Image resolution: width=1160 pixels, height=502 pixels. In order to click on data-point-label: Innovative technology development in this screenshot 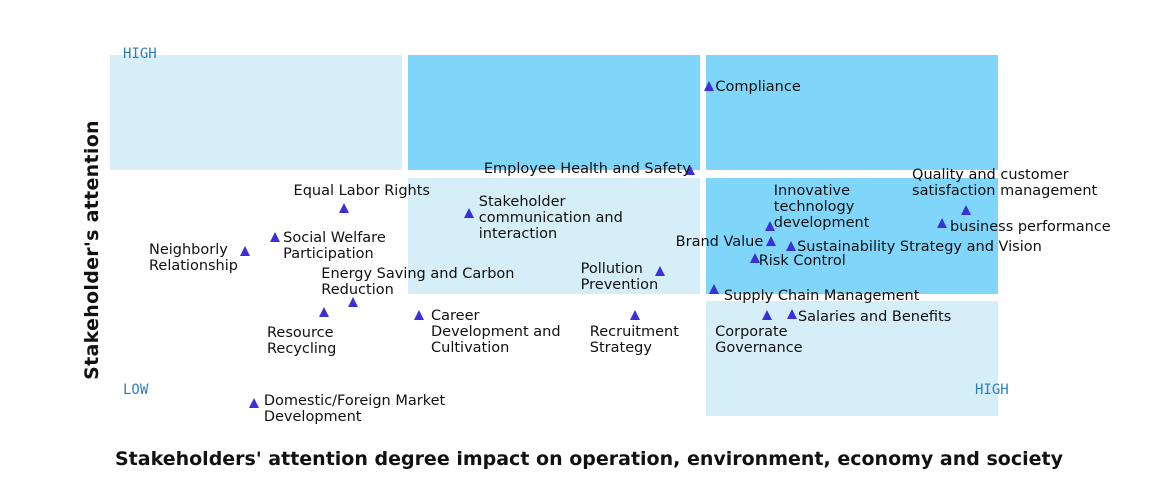, I will do `click(821, 207)`.